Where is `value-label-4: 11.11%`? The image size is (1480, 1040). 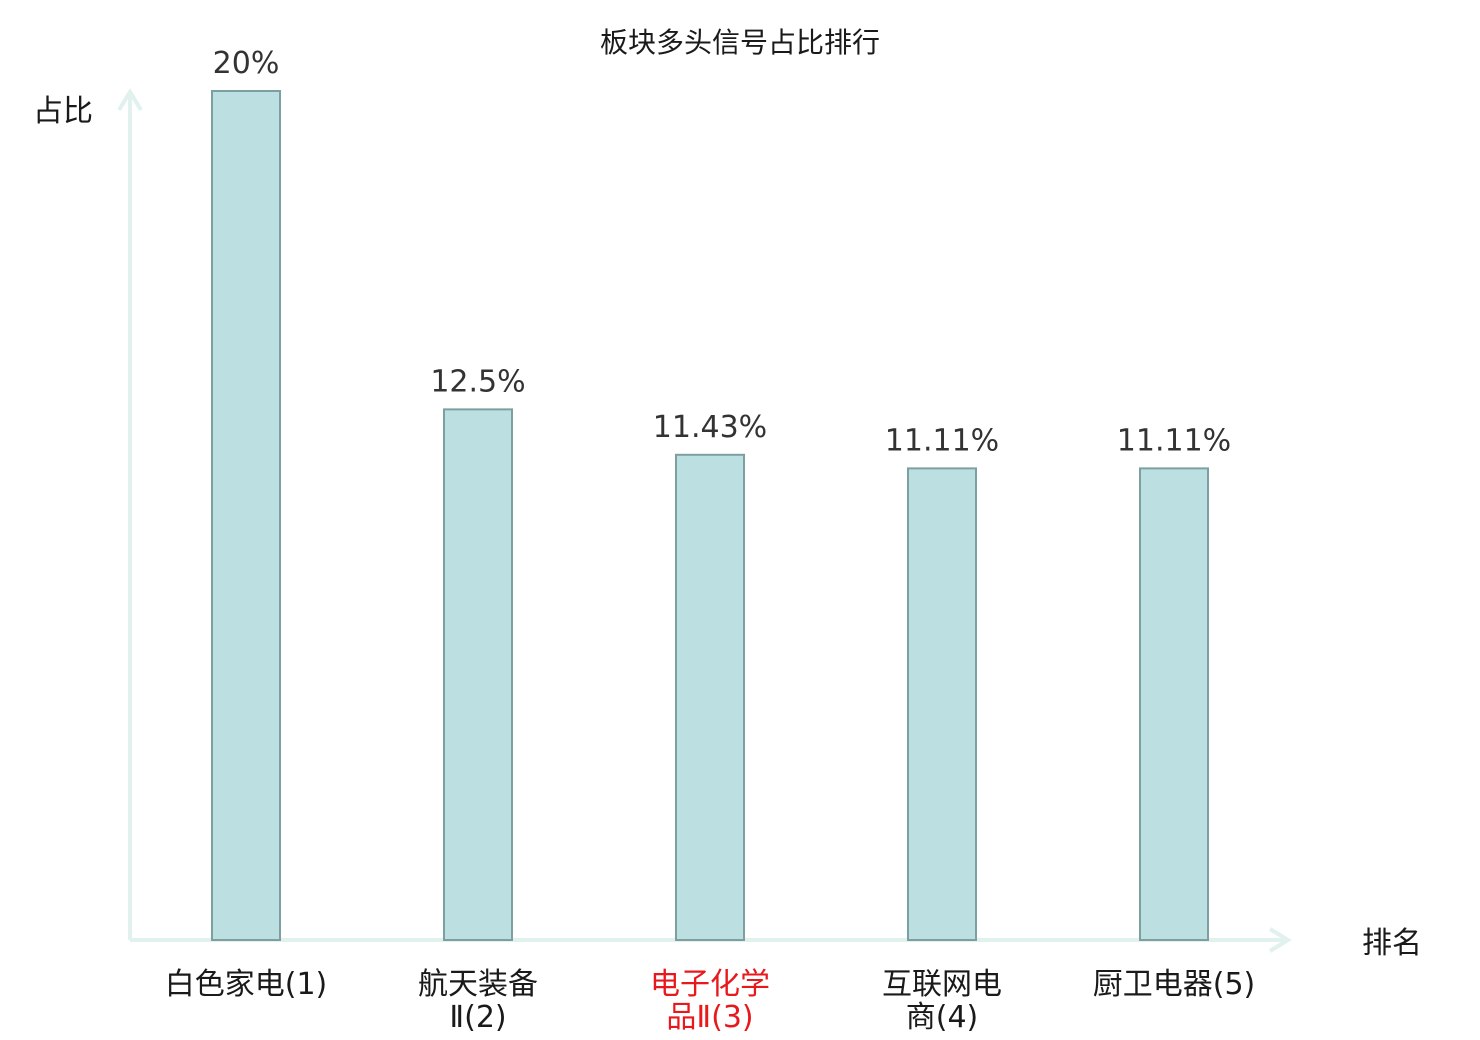 value-label-4: 11.11% is located at coordinates (942, 440).